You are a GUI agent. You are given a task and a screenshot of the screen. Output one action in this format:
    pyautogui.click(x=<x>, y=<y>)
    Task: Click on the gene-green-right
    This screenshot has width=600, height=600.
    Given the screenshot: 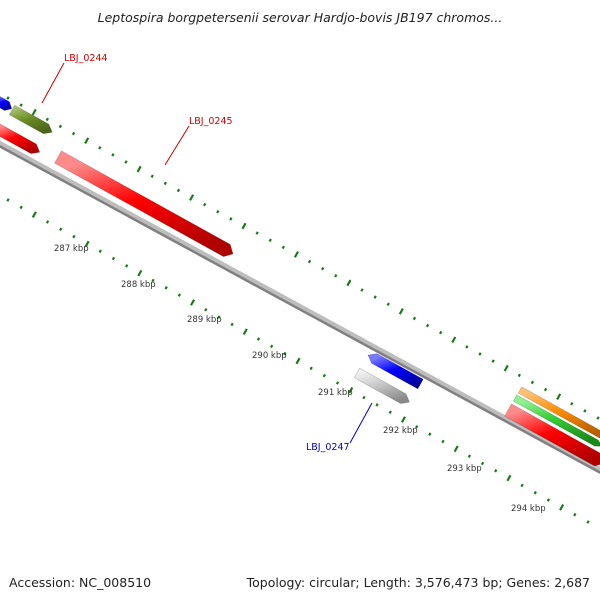 What is the action you would take?
    pyautogui.click(x=556, y=420)
    